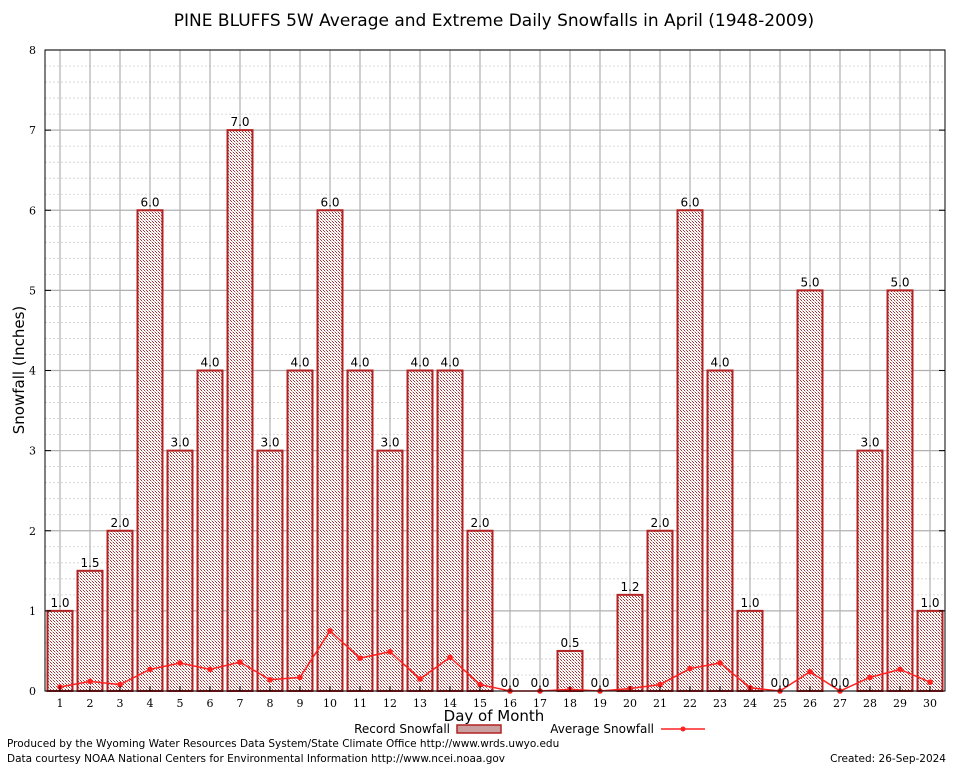 The image size is (954, 768). Describe the element at coordinates (32, 451) in the screenshot. I see `y-tick-label: 3` at that location.